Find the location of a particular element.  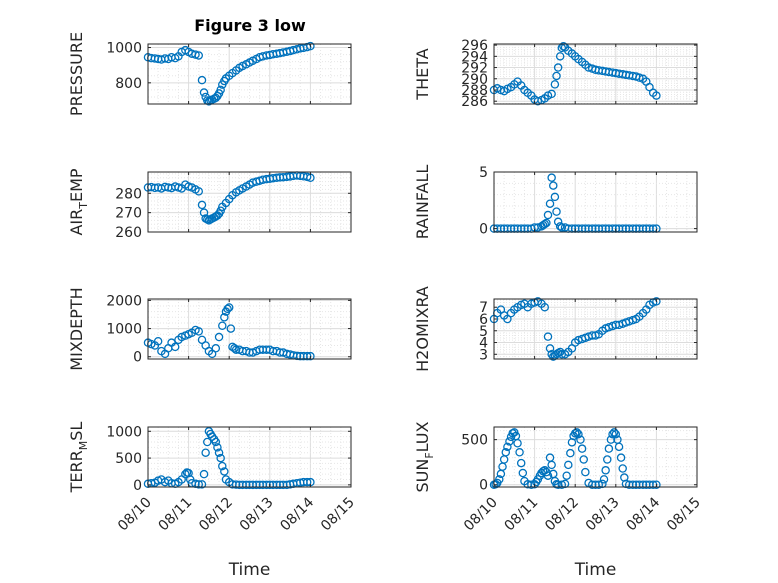

y-axis-label: MIXDEPTH is located at coordinates (76, 328).